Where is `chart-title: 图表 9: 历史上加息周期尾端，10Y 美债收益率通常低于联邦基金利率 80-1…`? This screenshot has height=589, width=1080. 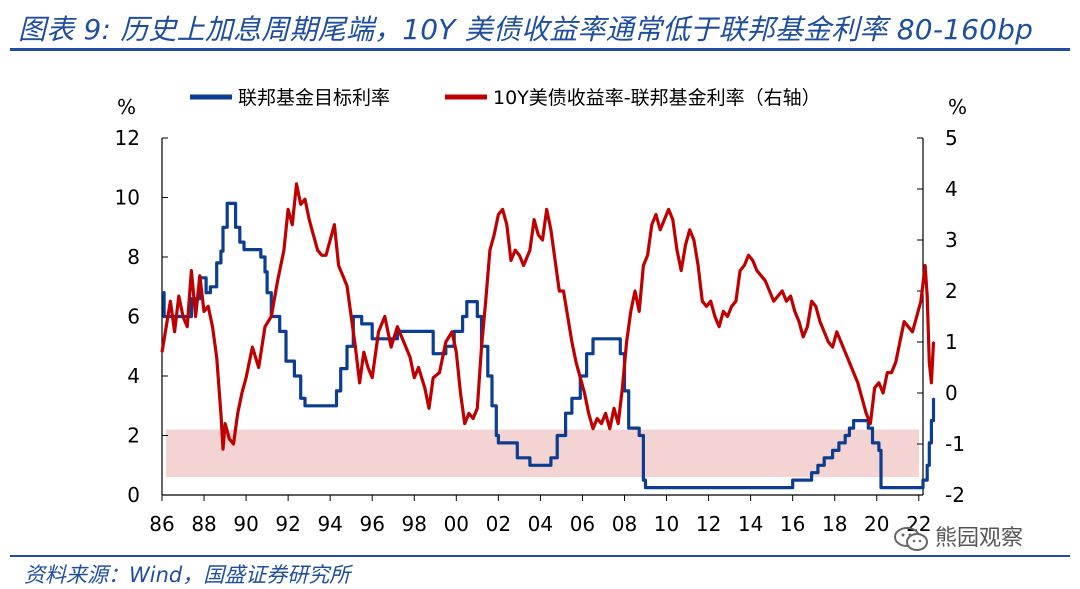 chart-title: 图表 9: 历史上加息周期尾端，10Y 美债收益率通常低于联邦基金利率 80-1… is located at coordinates (526, 29).